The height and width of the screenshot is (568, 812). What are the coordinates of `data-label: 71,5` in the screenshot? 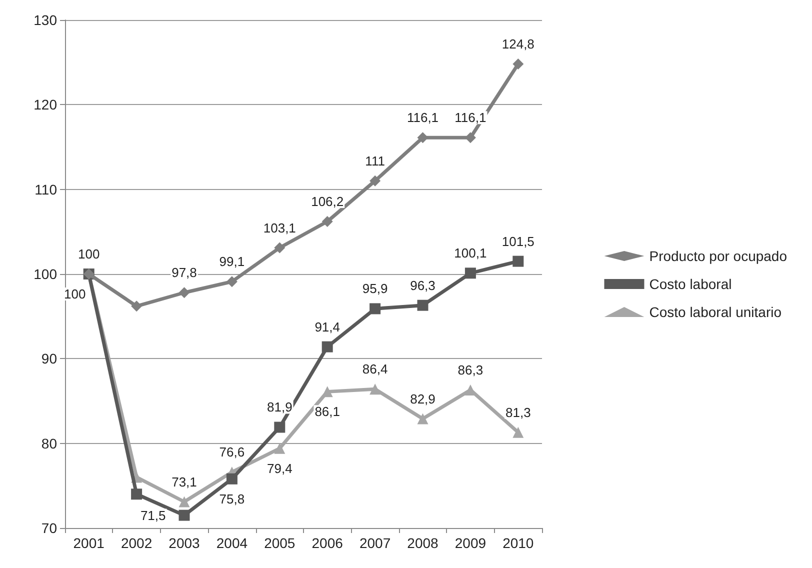 It's located at (153, 515).